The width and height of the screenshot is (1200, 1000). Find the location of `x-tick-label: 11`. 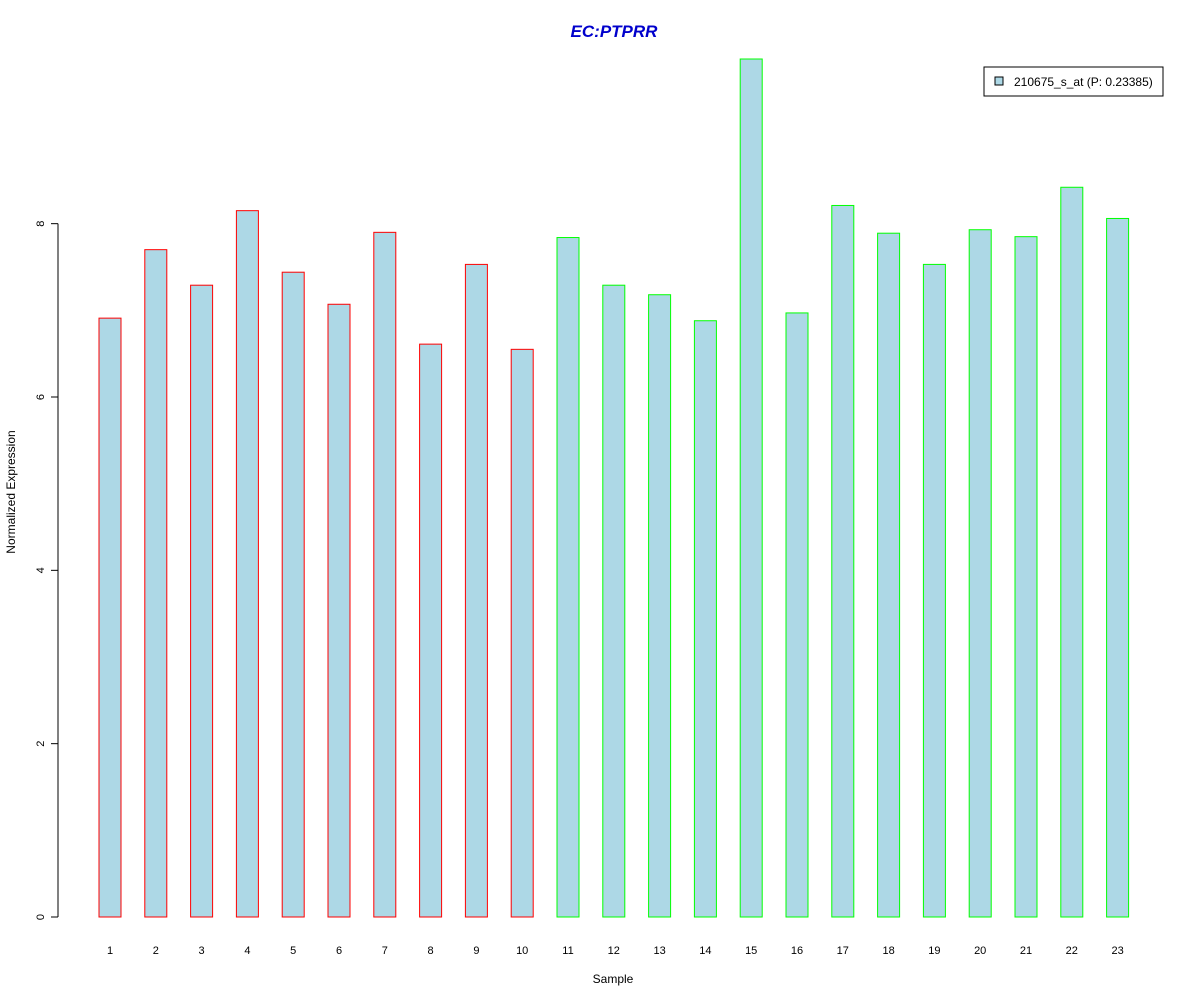

x-tick-label: 11 is located at coordinates (567, 951).